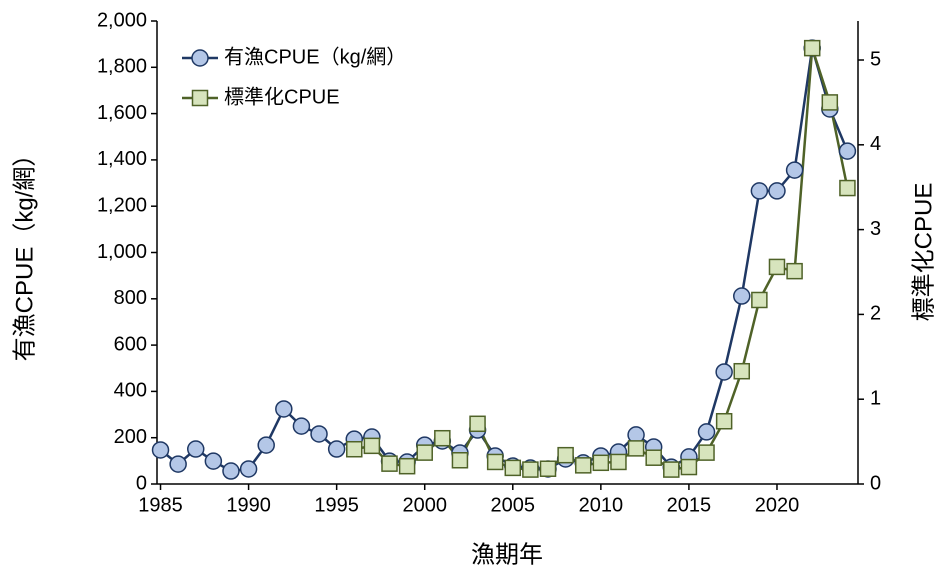  Describe the element at coordinates (282, 96) in the screenshot. I see `legend-label: 標準化CPUE` at that location.